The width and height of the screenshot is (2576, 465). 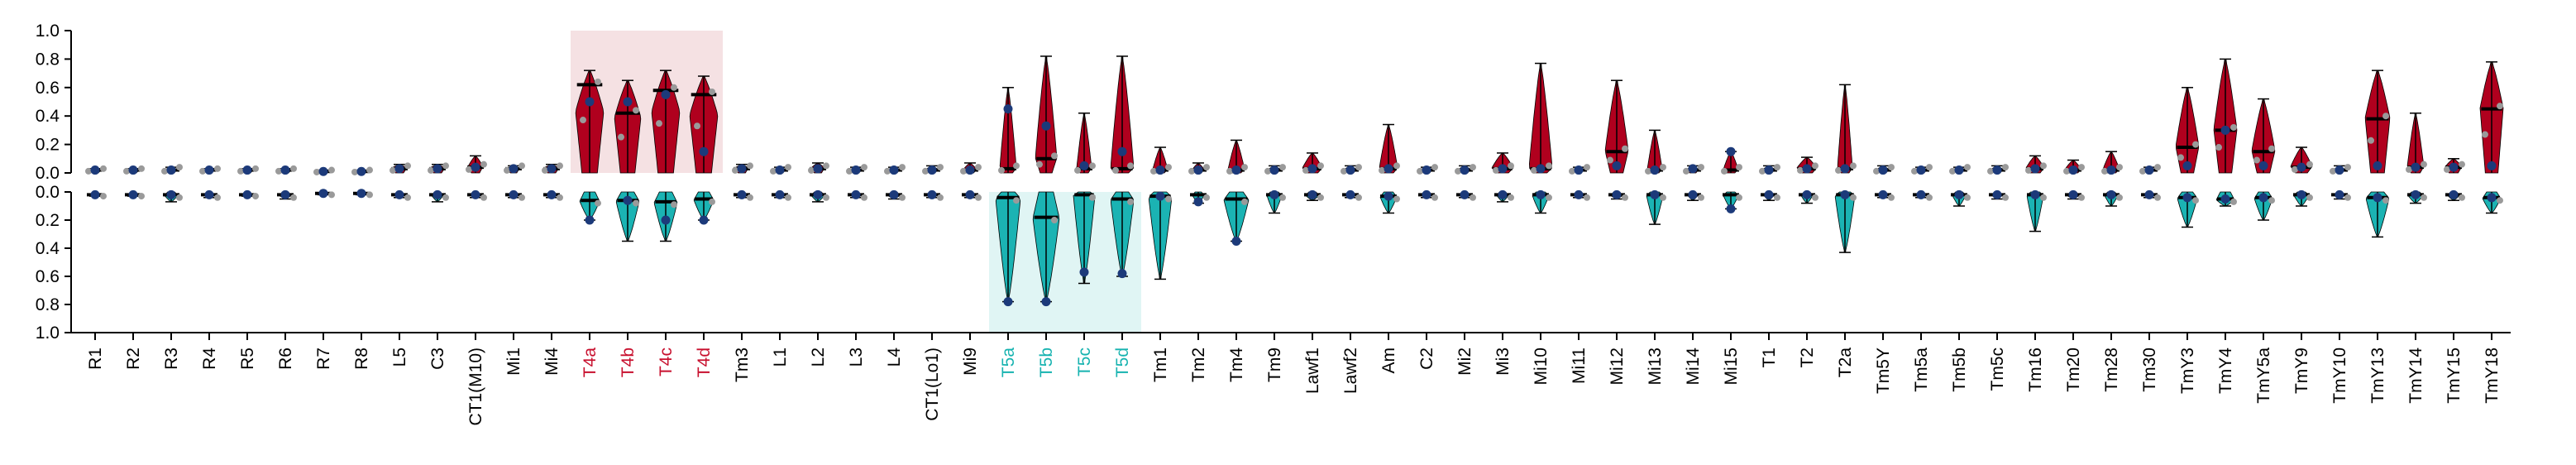 I want to click on y-tick-label-bottom: 0.6, so click(x=48, y=276).